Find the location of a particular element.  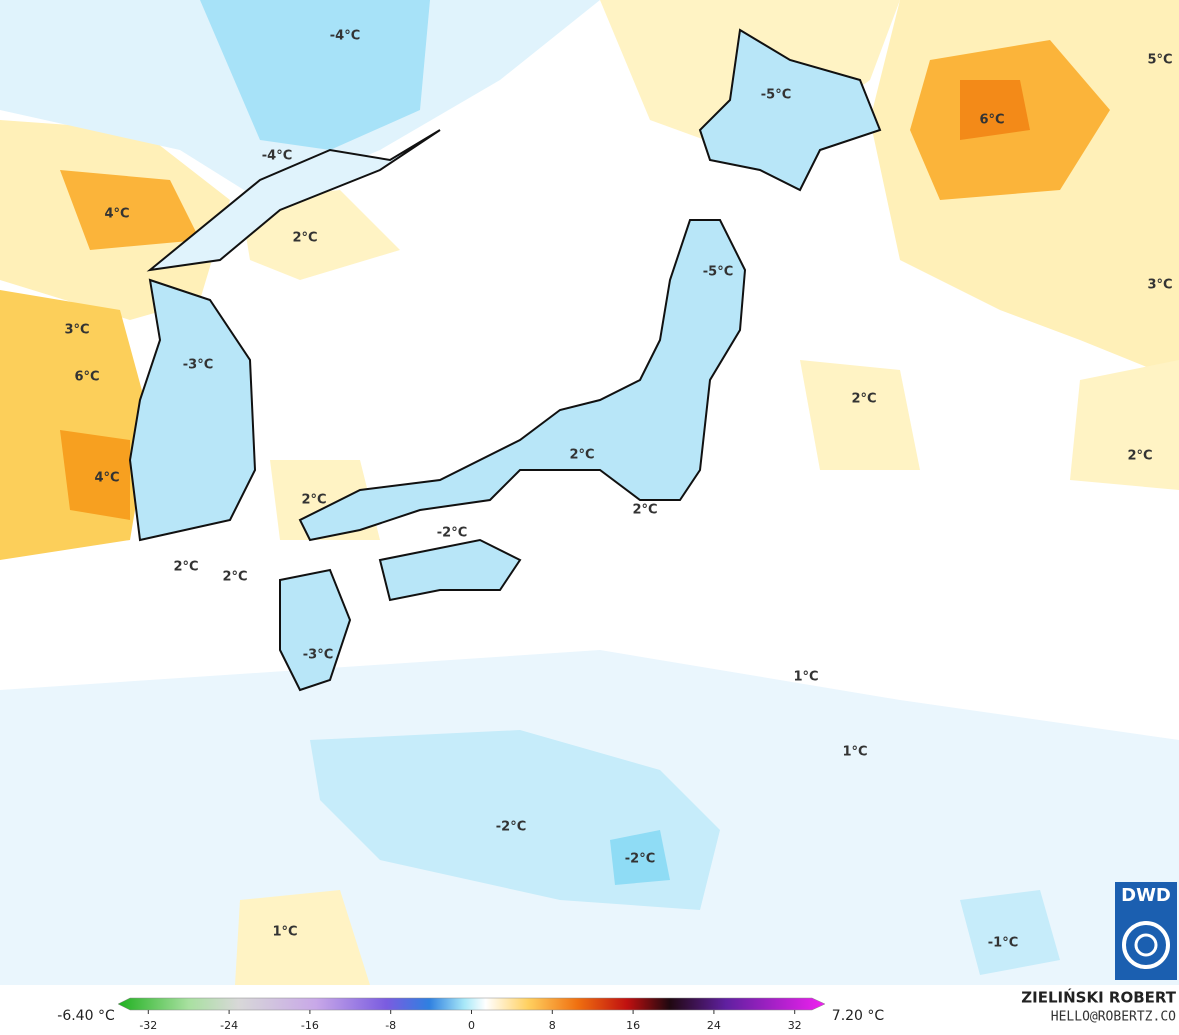

logo-text: DWD is located at coordinates (1146, 895).